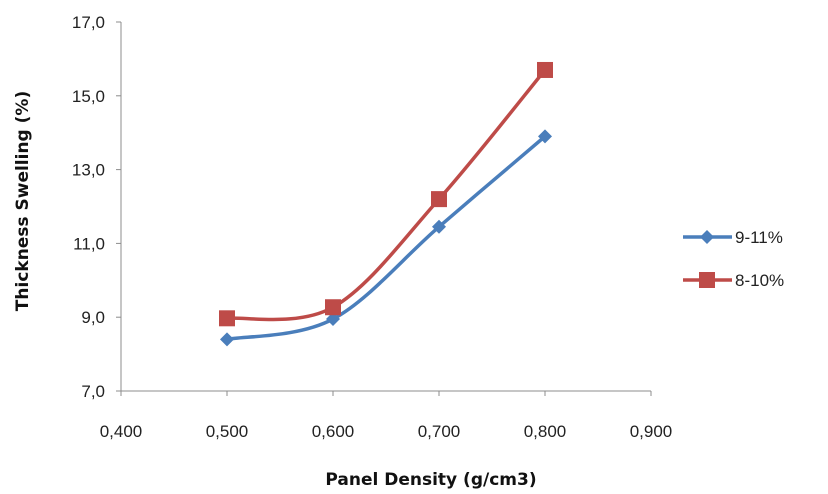 This screenshot has height=494, width=828. What do you see at coordinates (430, 480) in the screenshot?
I see `x-axis-title: Panel Density (g/cm3)` at bounding box center [430, 480].